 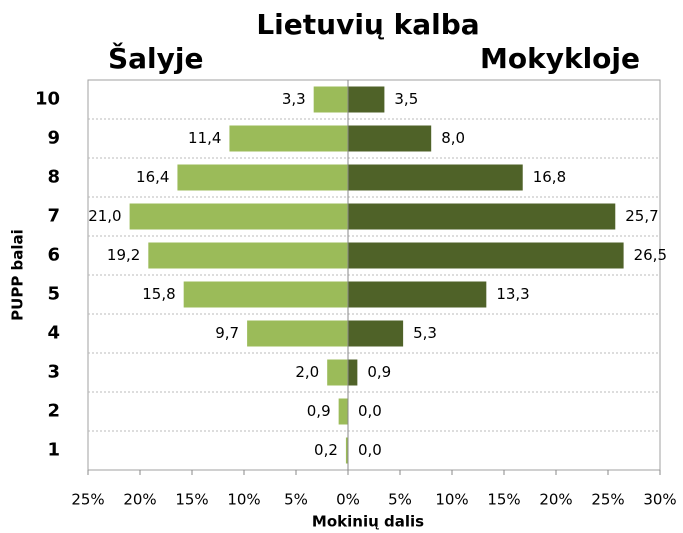 I want to click on data-label: 3,3, so click(x=294, y=99).